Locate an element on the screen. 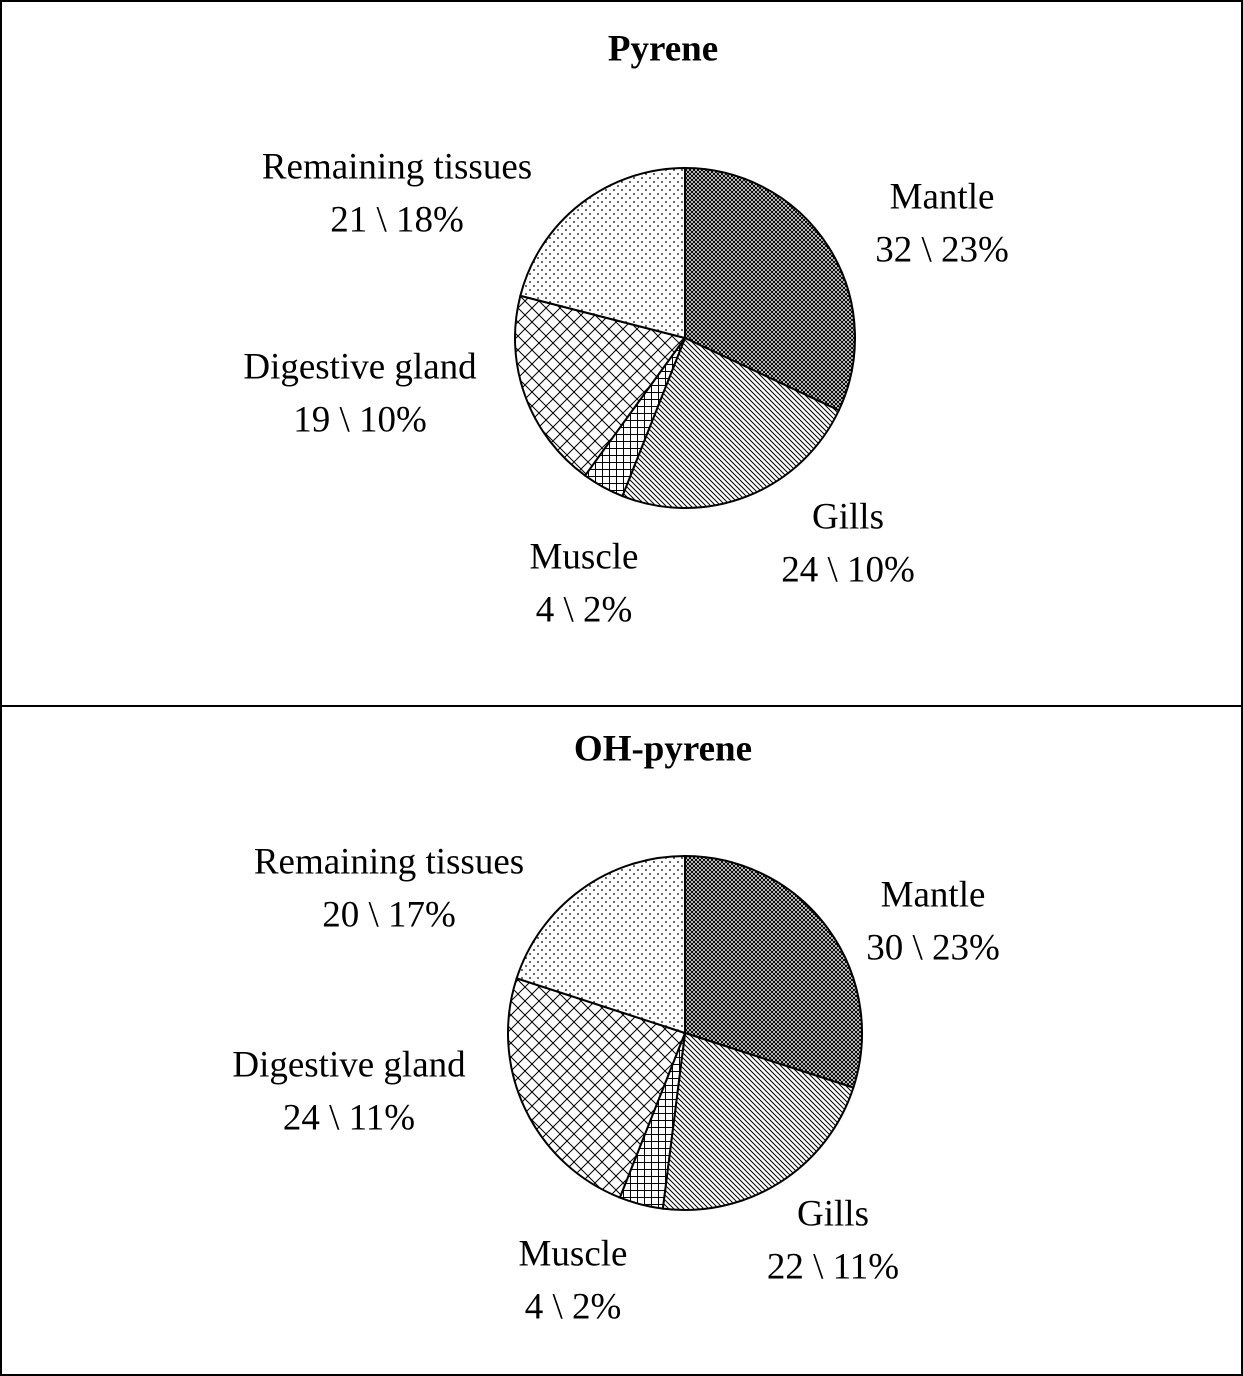 Image resolution: width=1243 pixels, height=1376 pixels. data-label: 24 \ 10% is located at coordinates (848, 569).